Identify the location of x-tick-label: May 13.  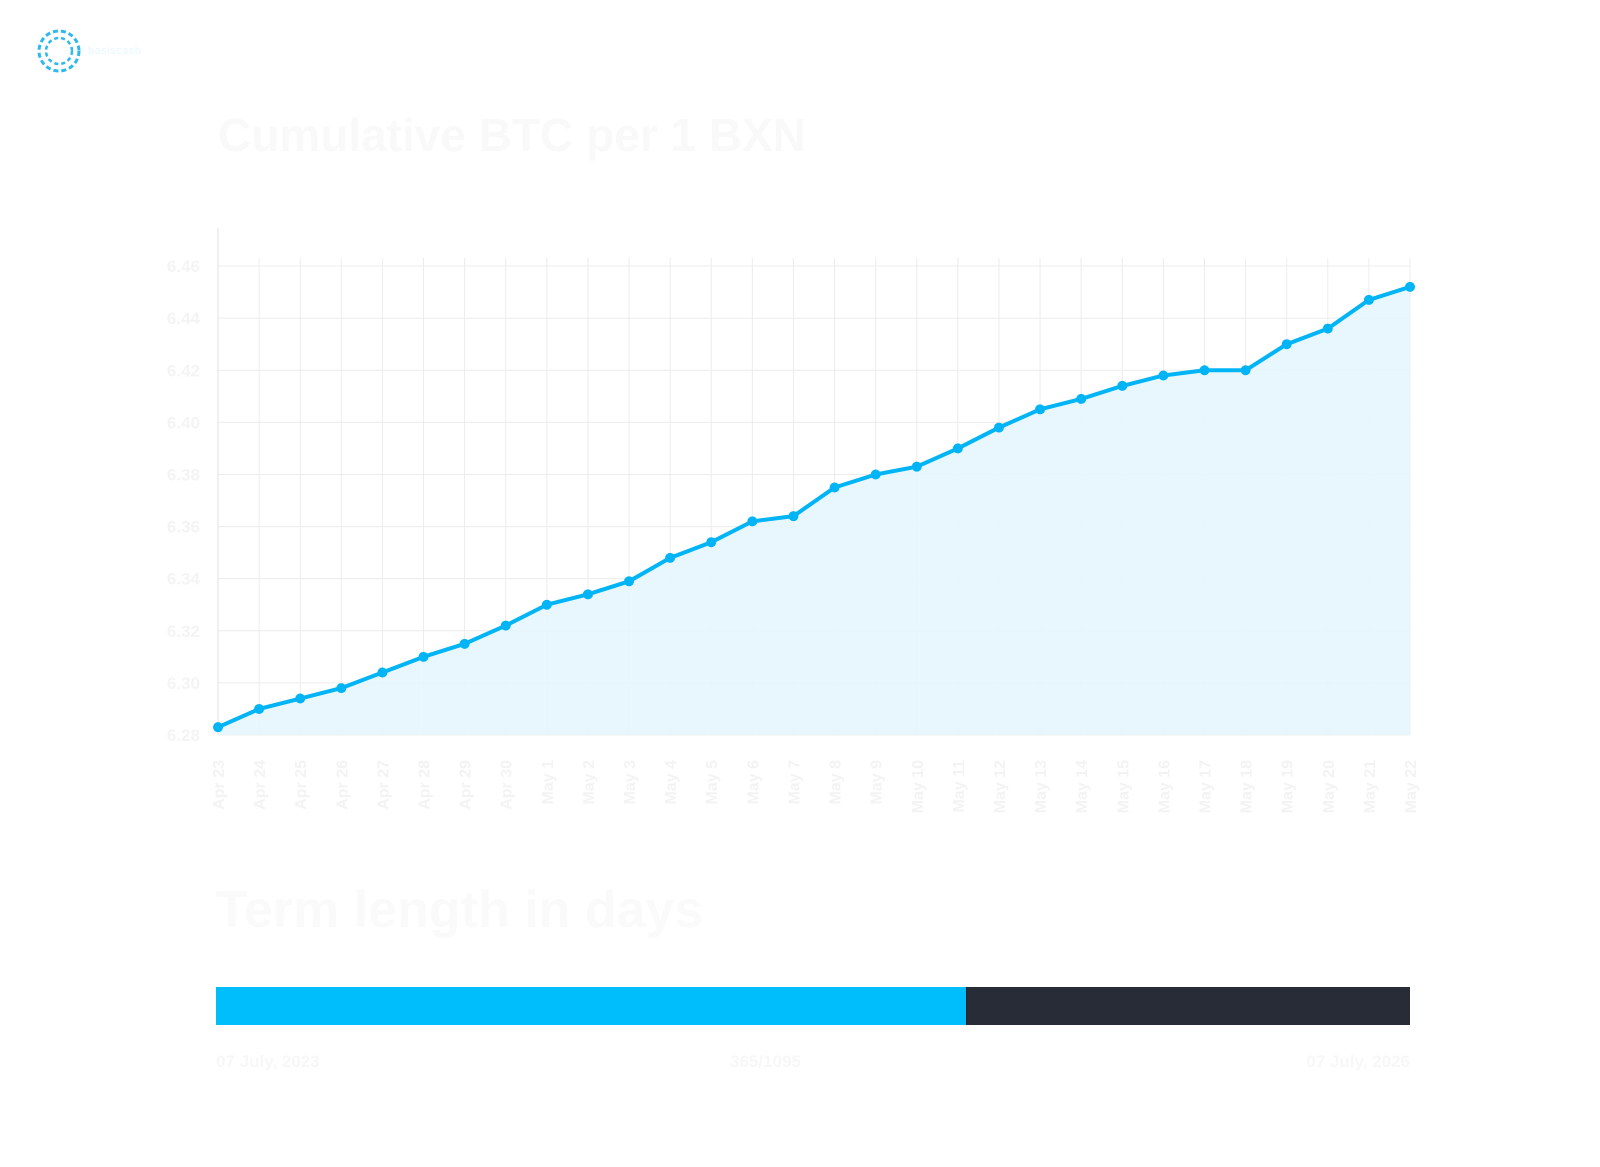
(1041, 786).